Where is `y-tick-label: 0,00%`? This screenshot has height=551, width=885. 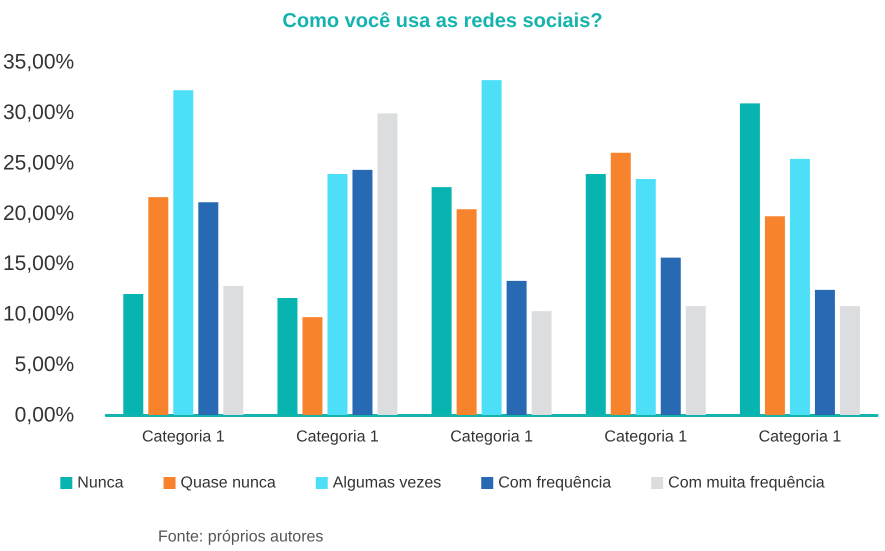 y-tick-label: 0,00% is located at coordinates (44, 415).